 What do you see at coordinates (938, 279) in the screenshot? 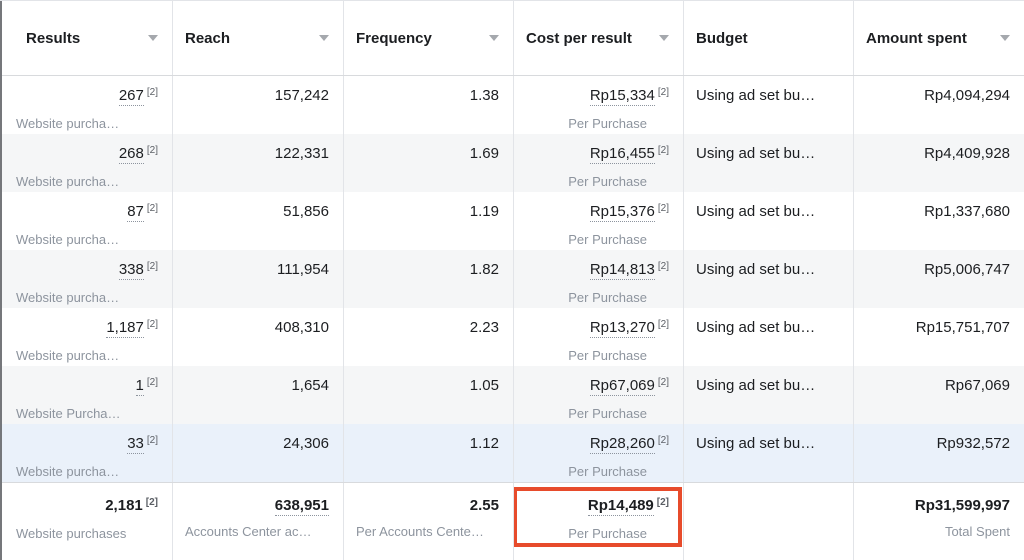
I see `amount-spent-cell: Rp5,006,747` at bounding box center [938, 279].